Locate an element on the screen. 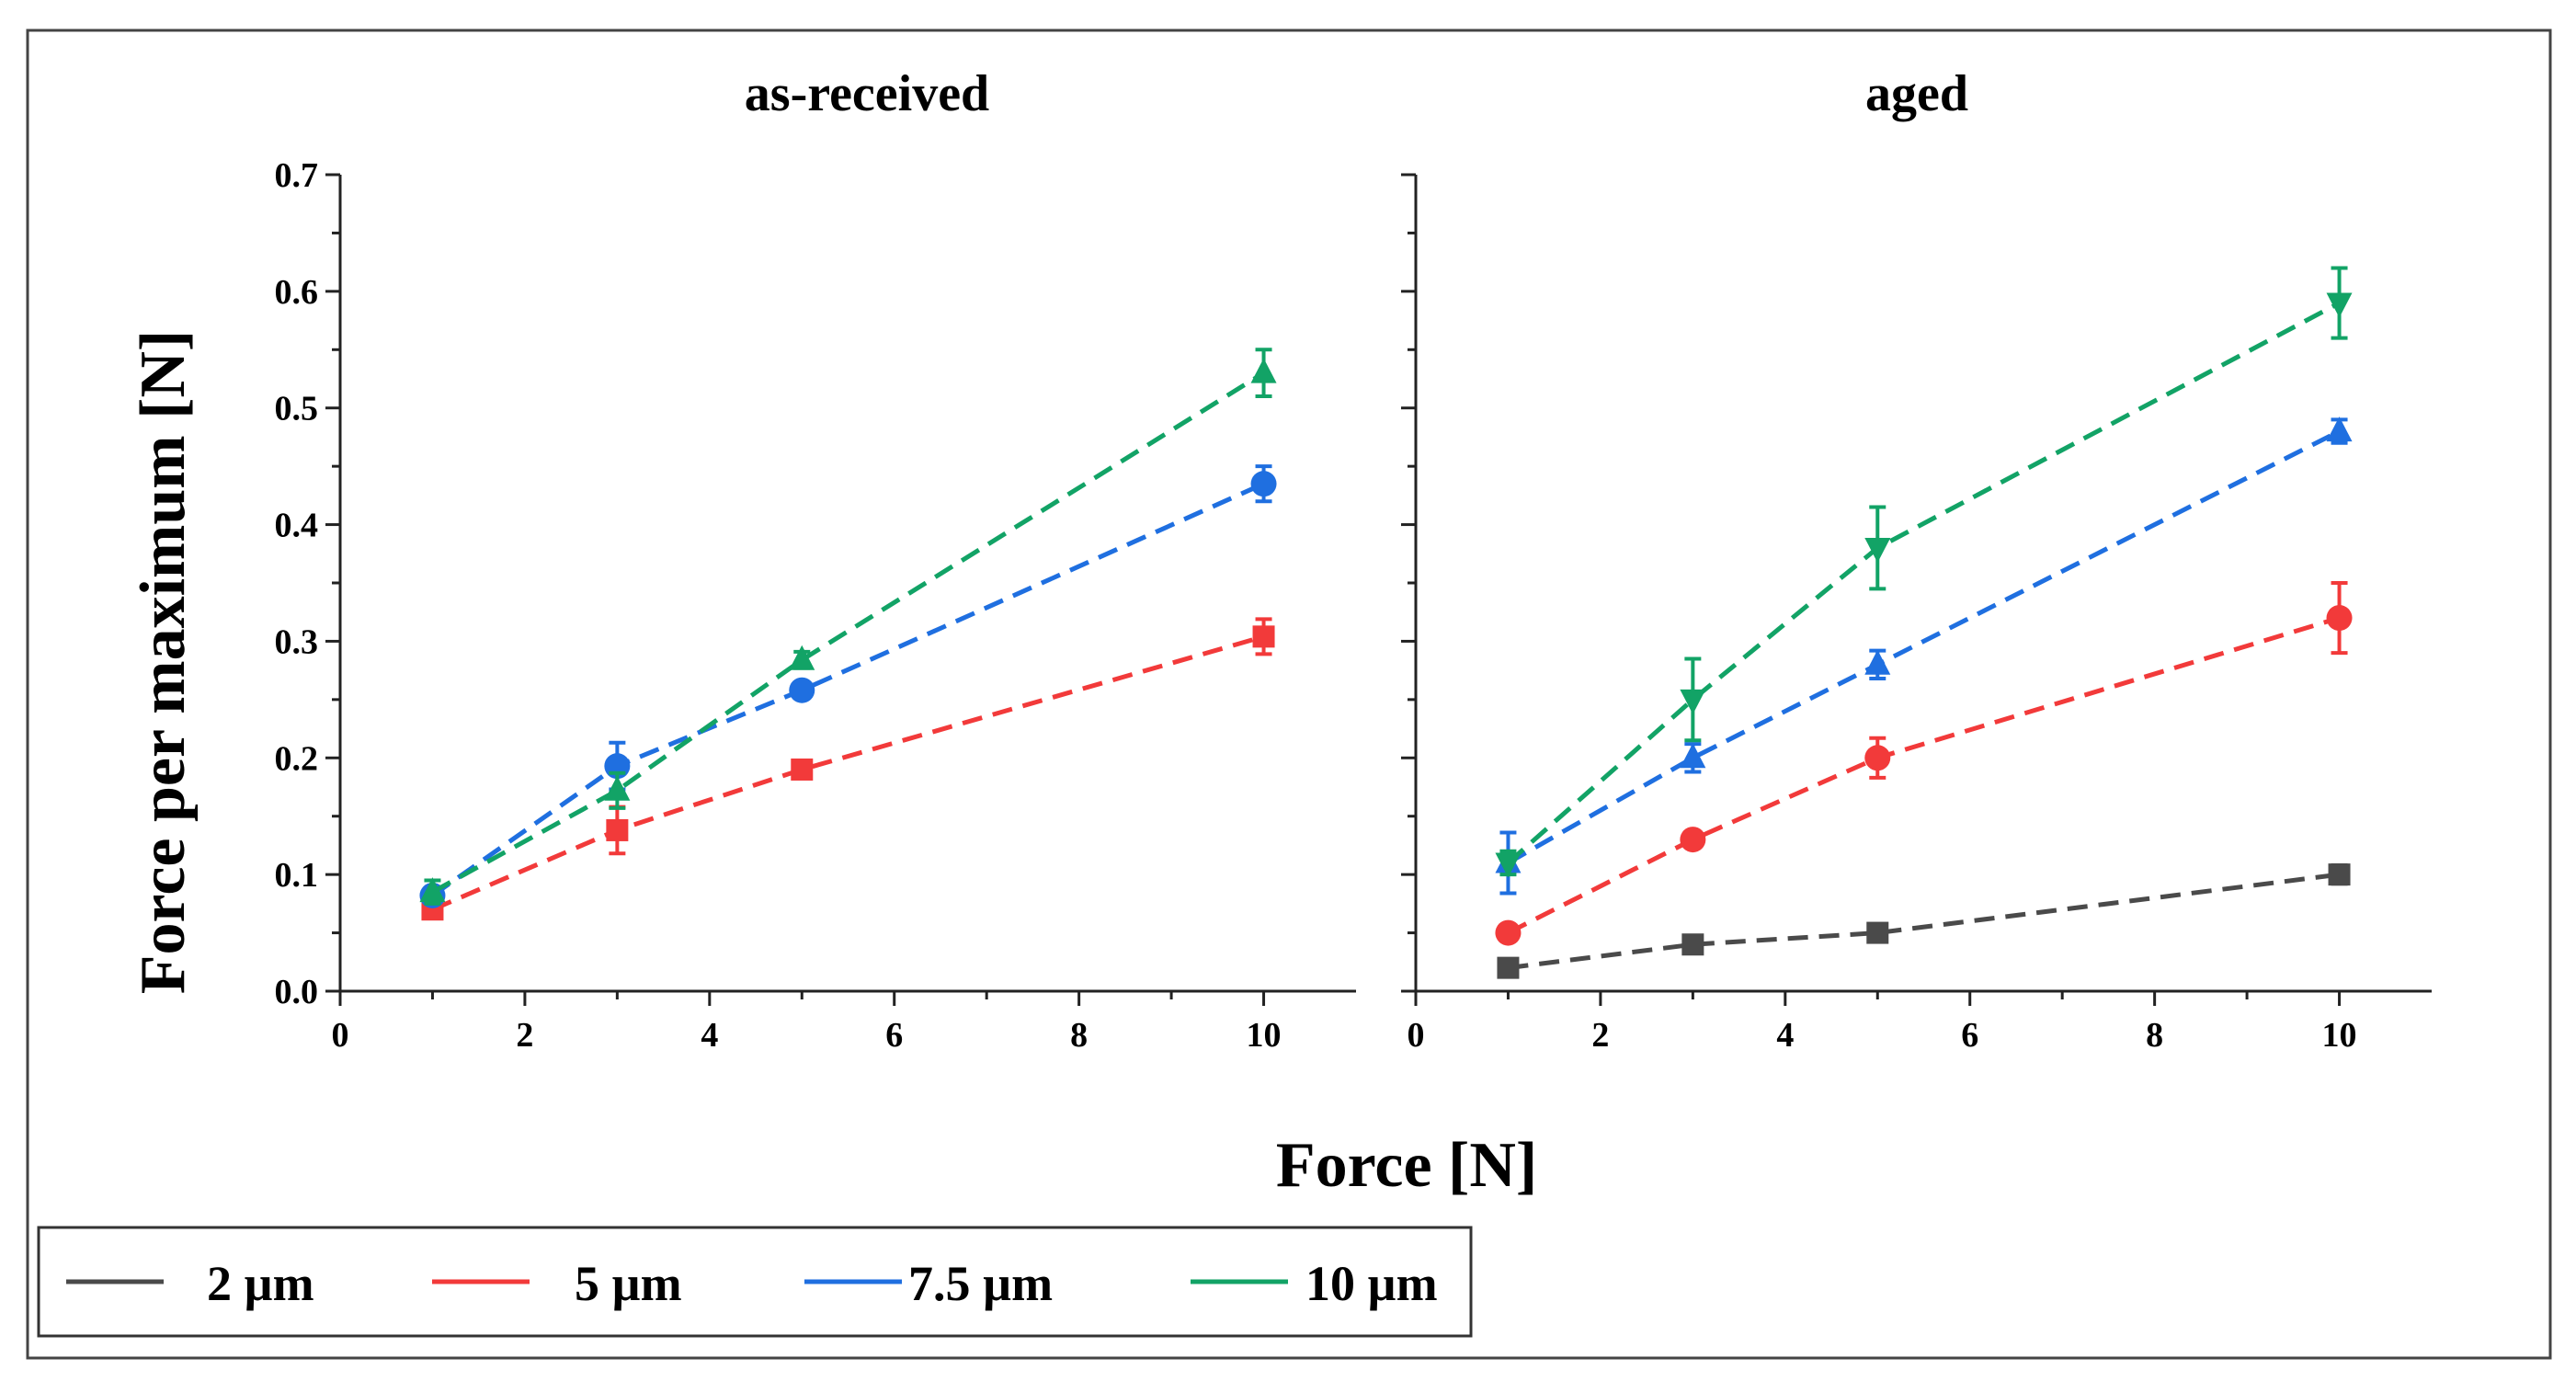 The image size is (2576, 1381). legend-label-5um: 5 µm is located at coordinates (628, 1283).